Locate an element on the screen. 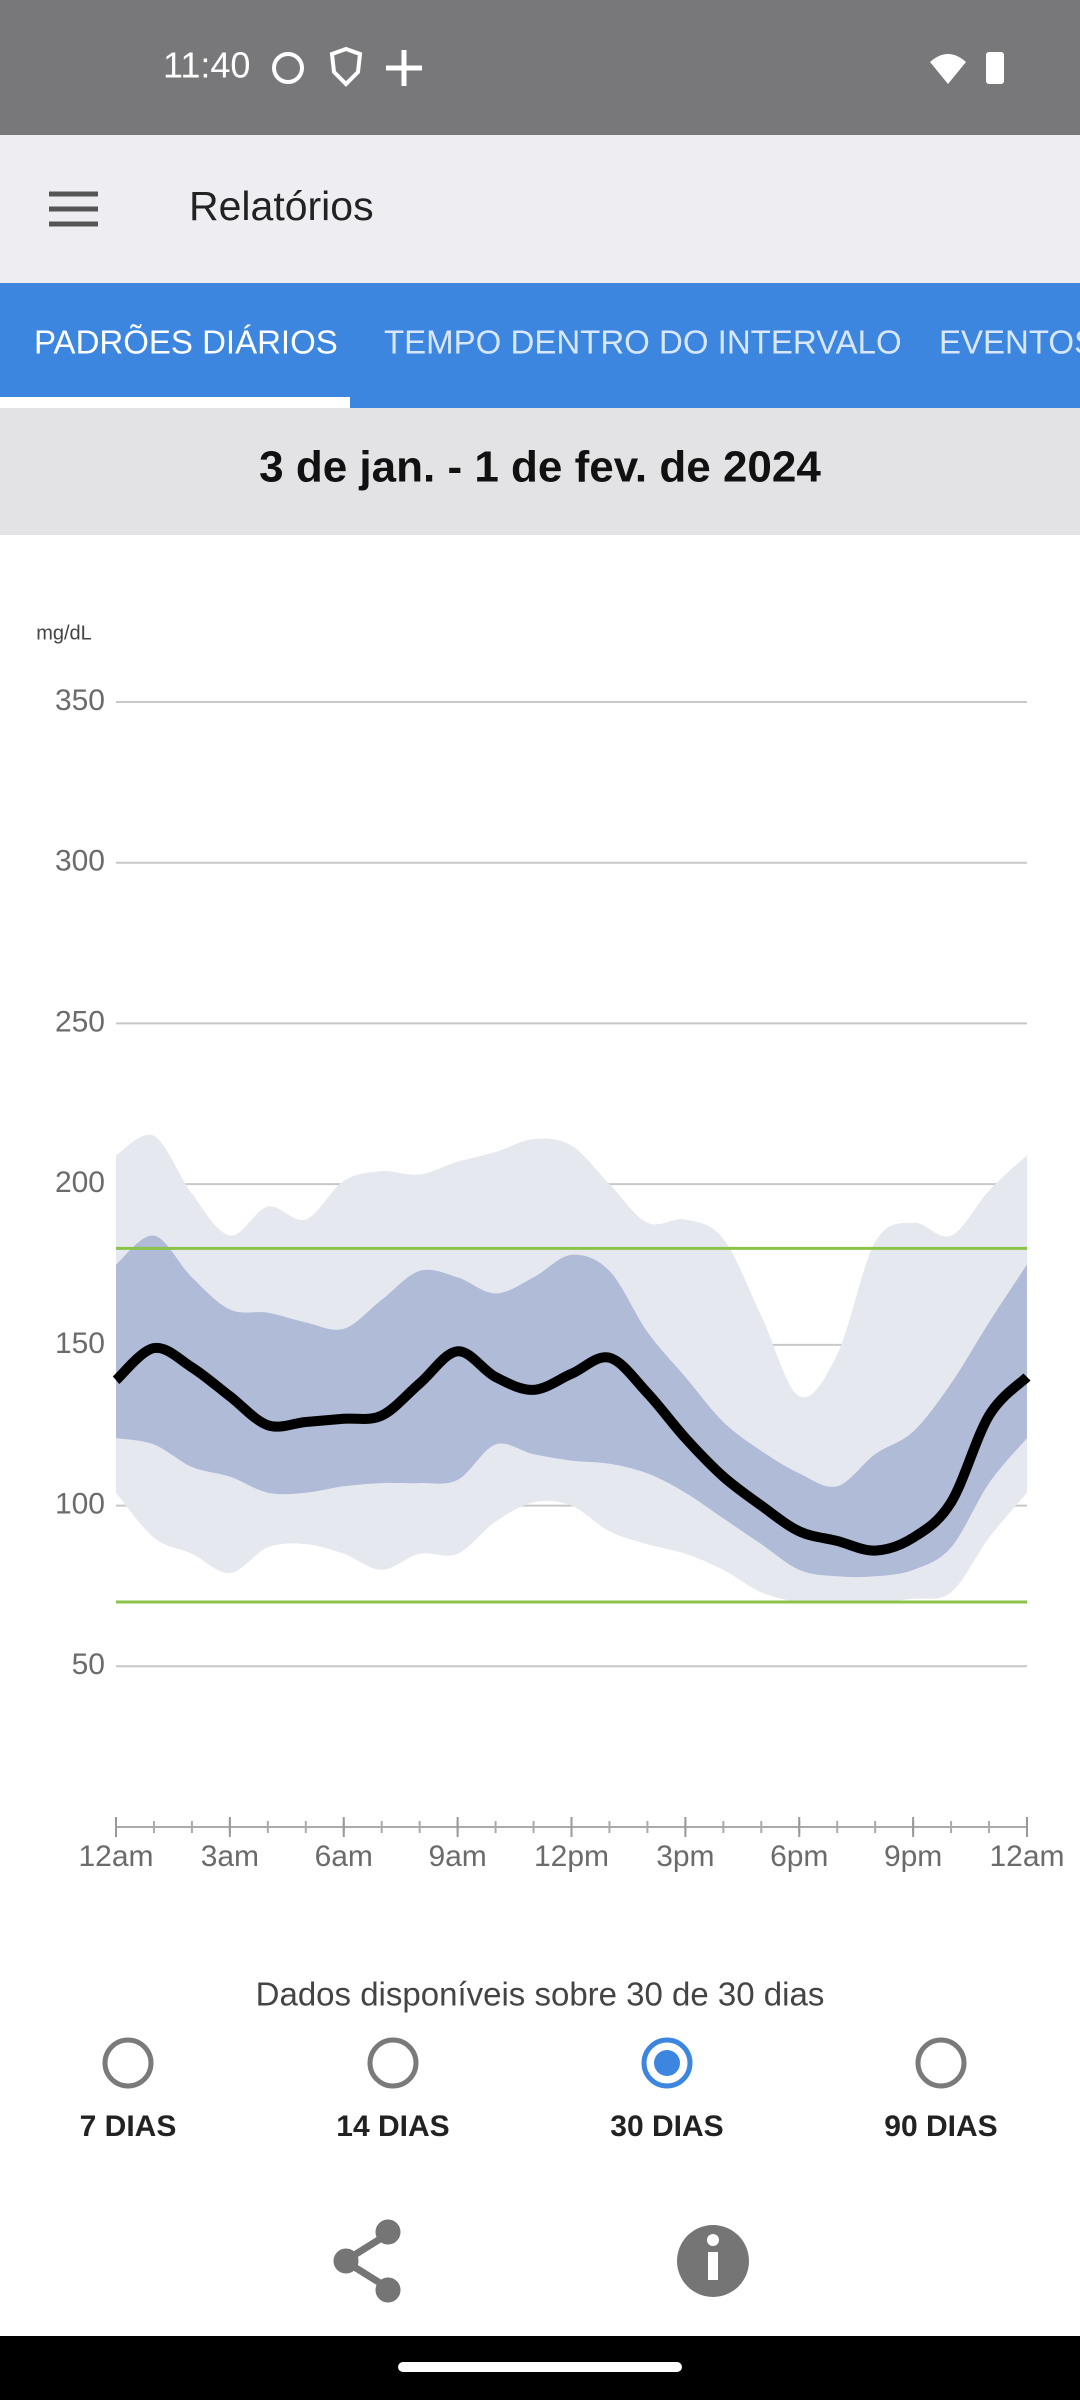  x-tick-label: 12pm is located at coordinates (571, 1856).